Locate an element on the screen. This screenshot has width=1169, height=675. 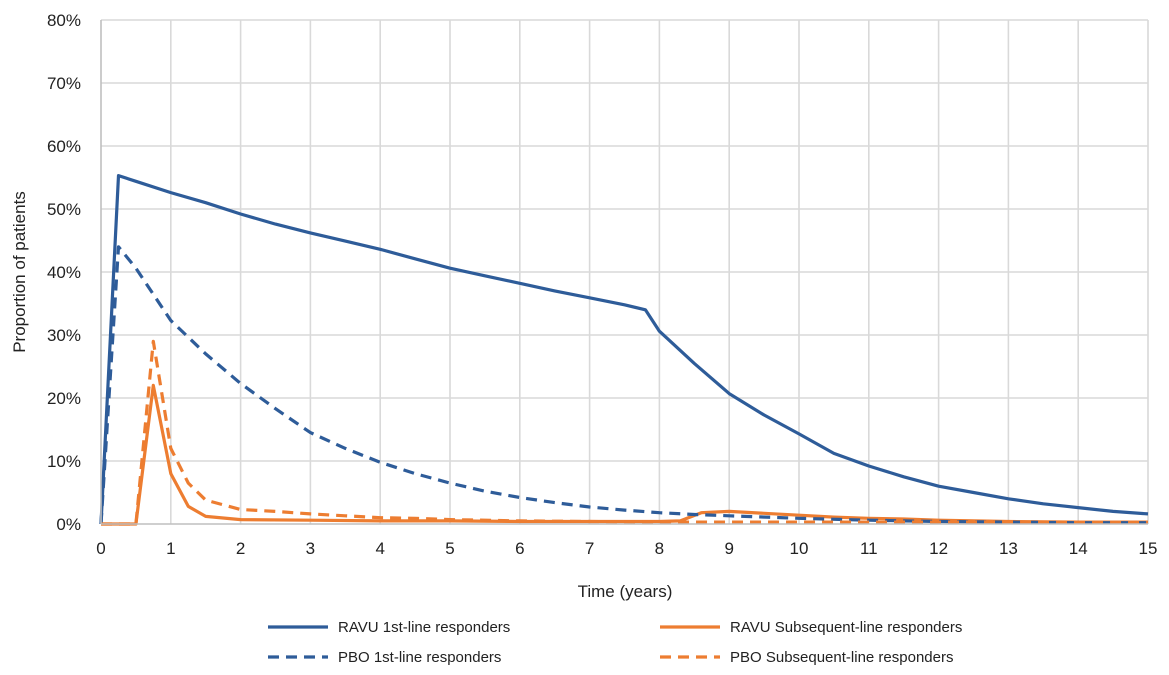
y-tick-label: 50% is located at coordinates (64, 209).